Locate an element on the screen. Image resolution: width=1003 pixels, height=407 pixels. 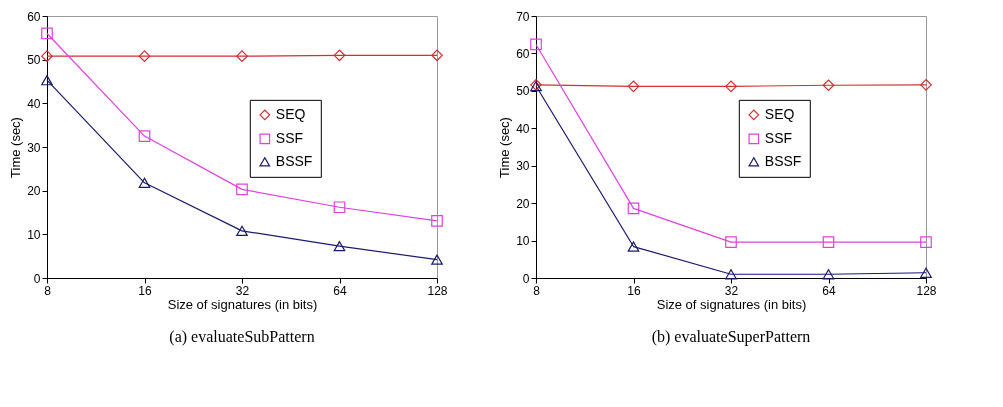
y-tick-label: 70 is located at coordinates (523, 16).